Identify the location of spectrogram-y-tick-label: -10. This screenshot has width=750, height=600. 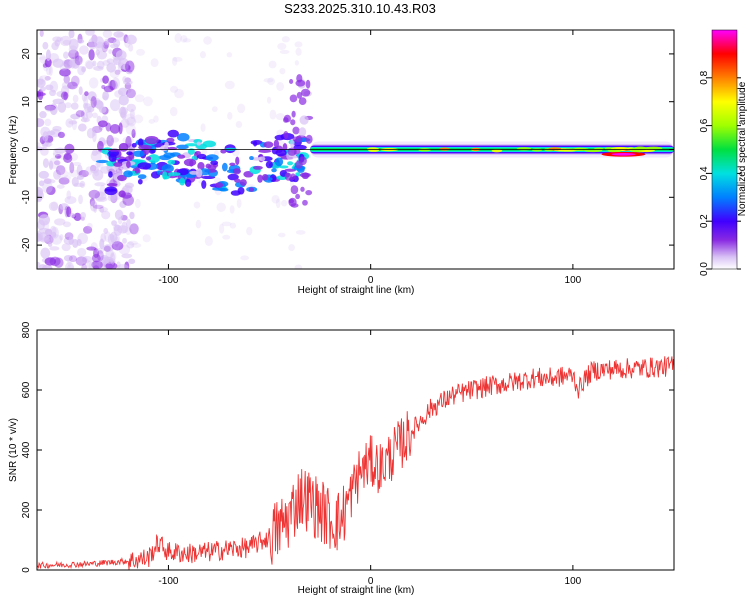
(26, 197).